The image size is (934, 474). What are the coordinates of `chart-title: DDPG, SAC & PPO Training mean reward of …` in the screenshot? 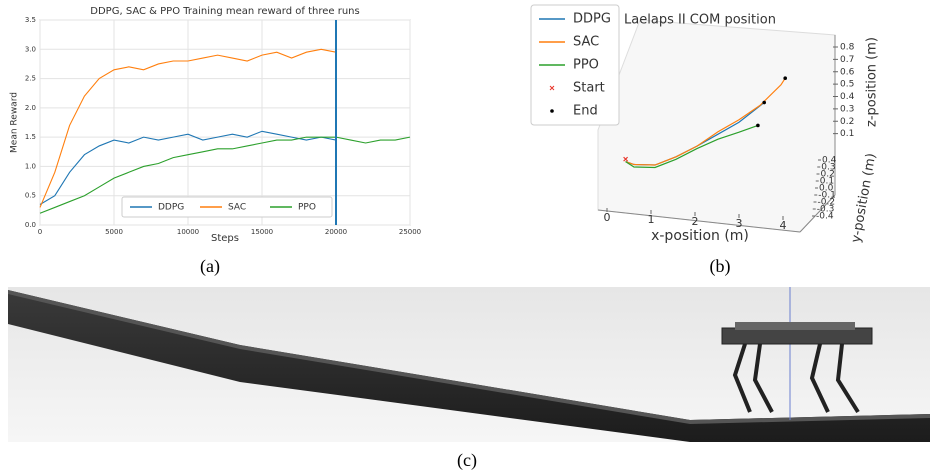 It's located at (224, 11).